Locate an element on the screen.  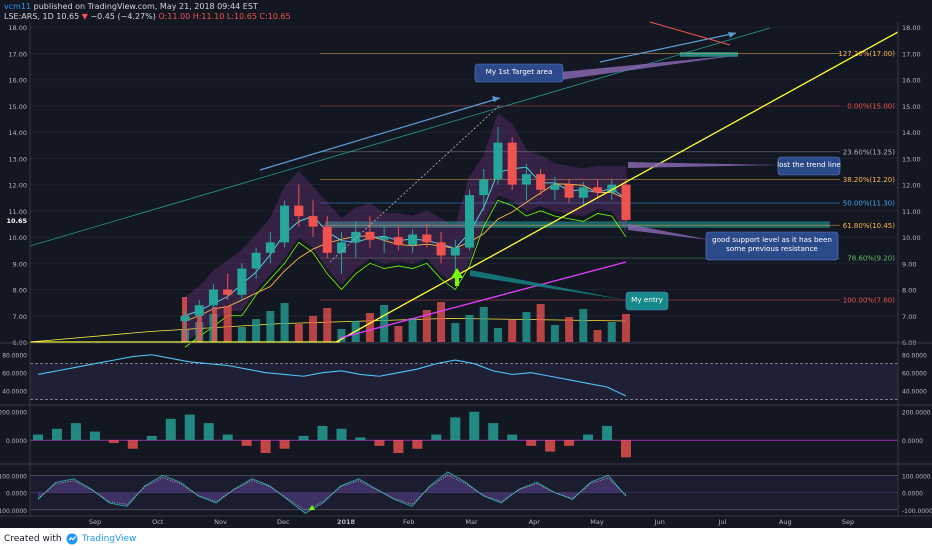
price-tick-label-right: 17.00 is located at coordinates (911, 54).